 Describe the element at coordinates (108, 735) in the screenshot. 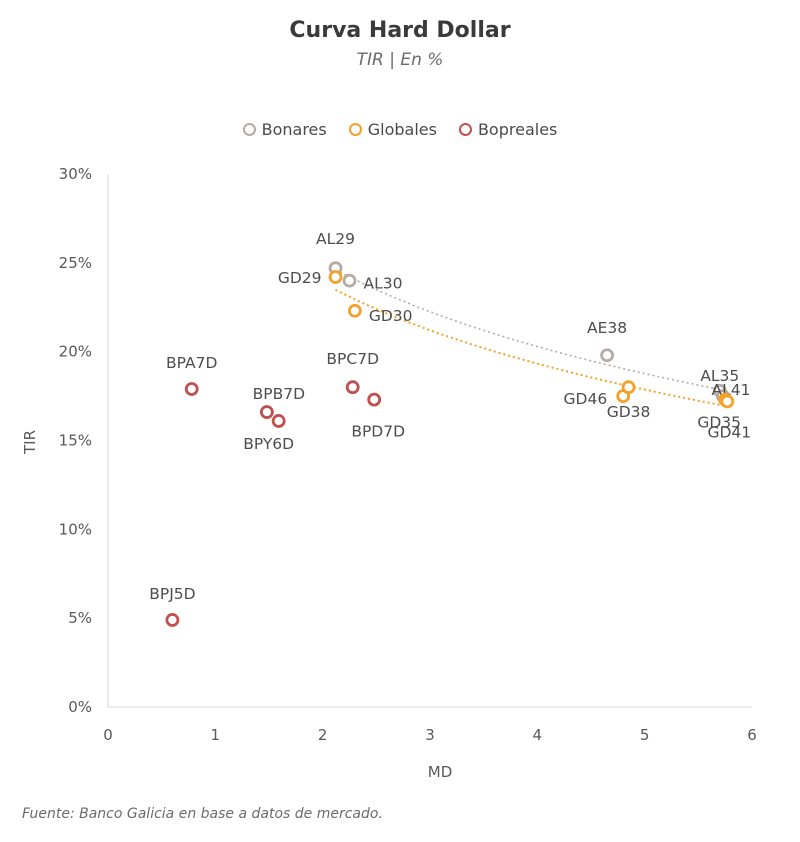

I see `x-tick-label: 0` at that location.